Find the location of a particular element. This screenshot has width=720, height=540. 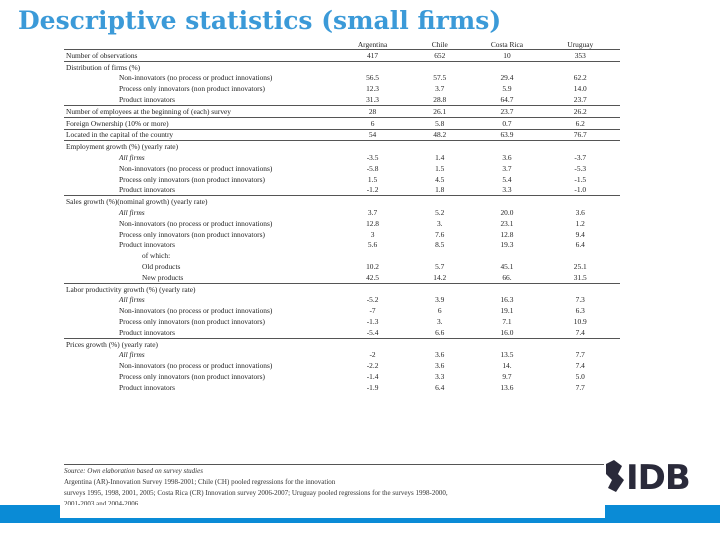

row-label: All firms is located at coordinates (132, 158).